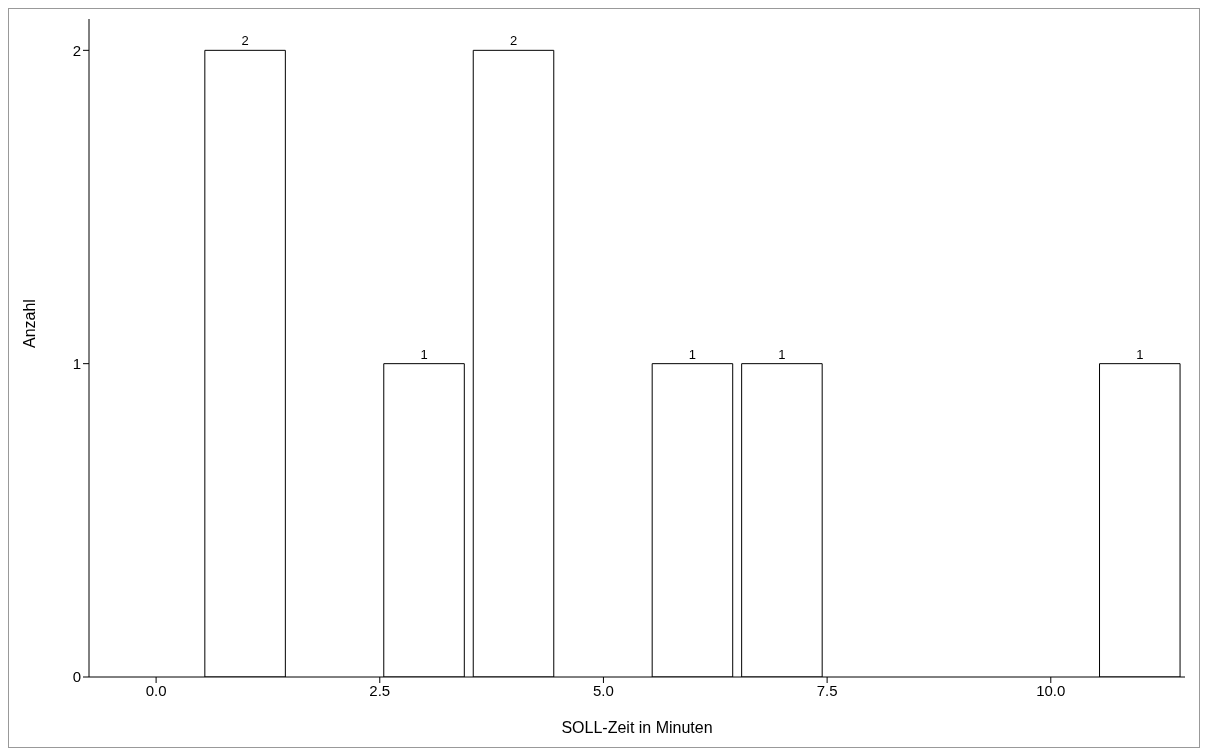 This screenshot has height=756, width=1208. What do you see at coordinates (29, 323) in the screenshot?
I see `y-axis-title: Anzahl` at bounding box center [29, 323].